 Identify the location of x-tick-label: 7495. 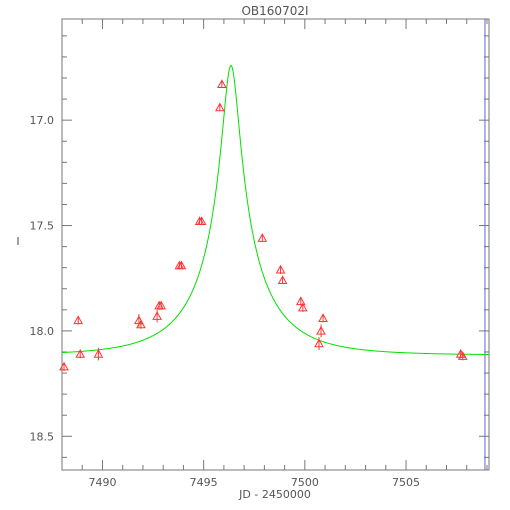
(204, 482).